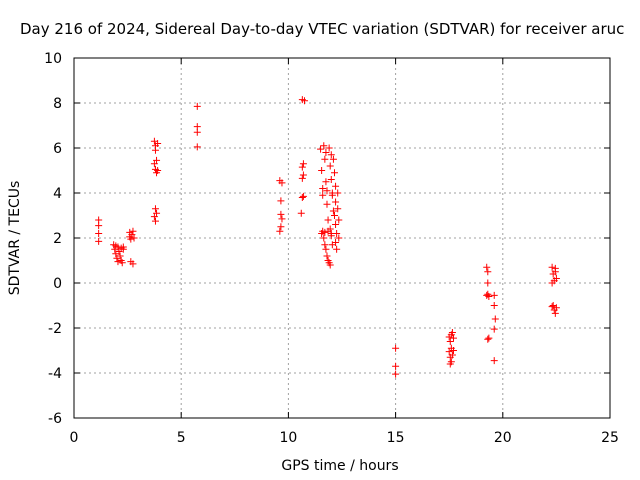 This screenshot has width=640, height=480. What do you see at coordinates (53, 59) in the screenshot?
I see `y-tick-label: 10` at bounding box center [53, 59].